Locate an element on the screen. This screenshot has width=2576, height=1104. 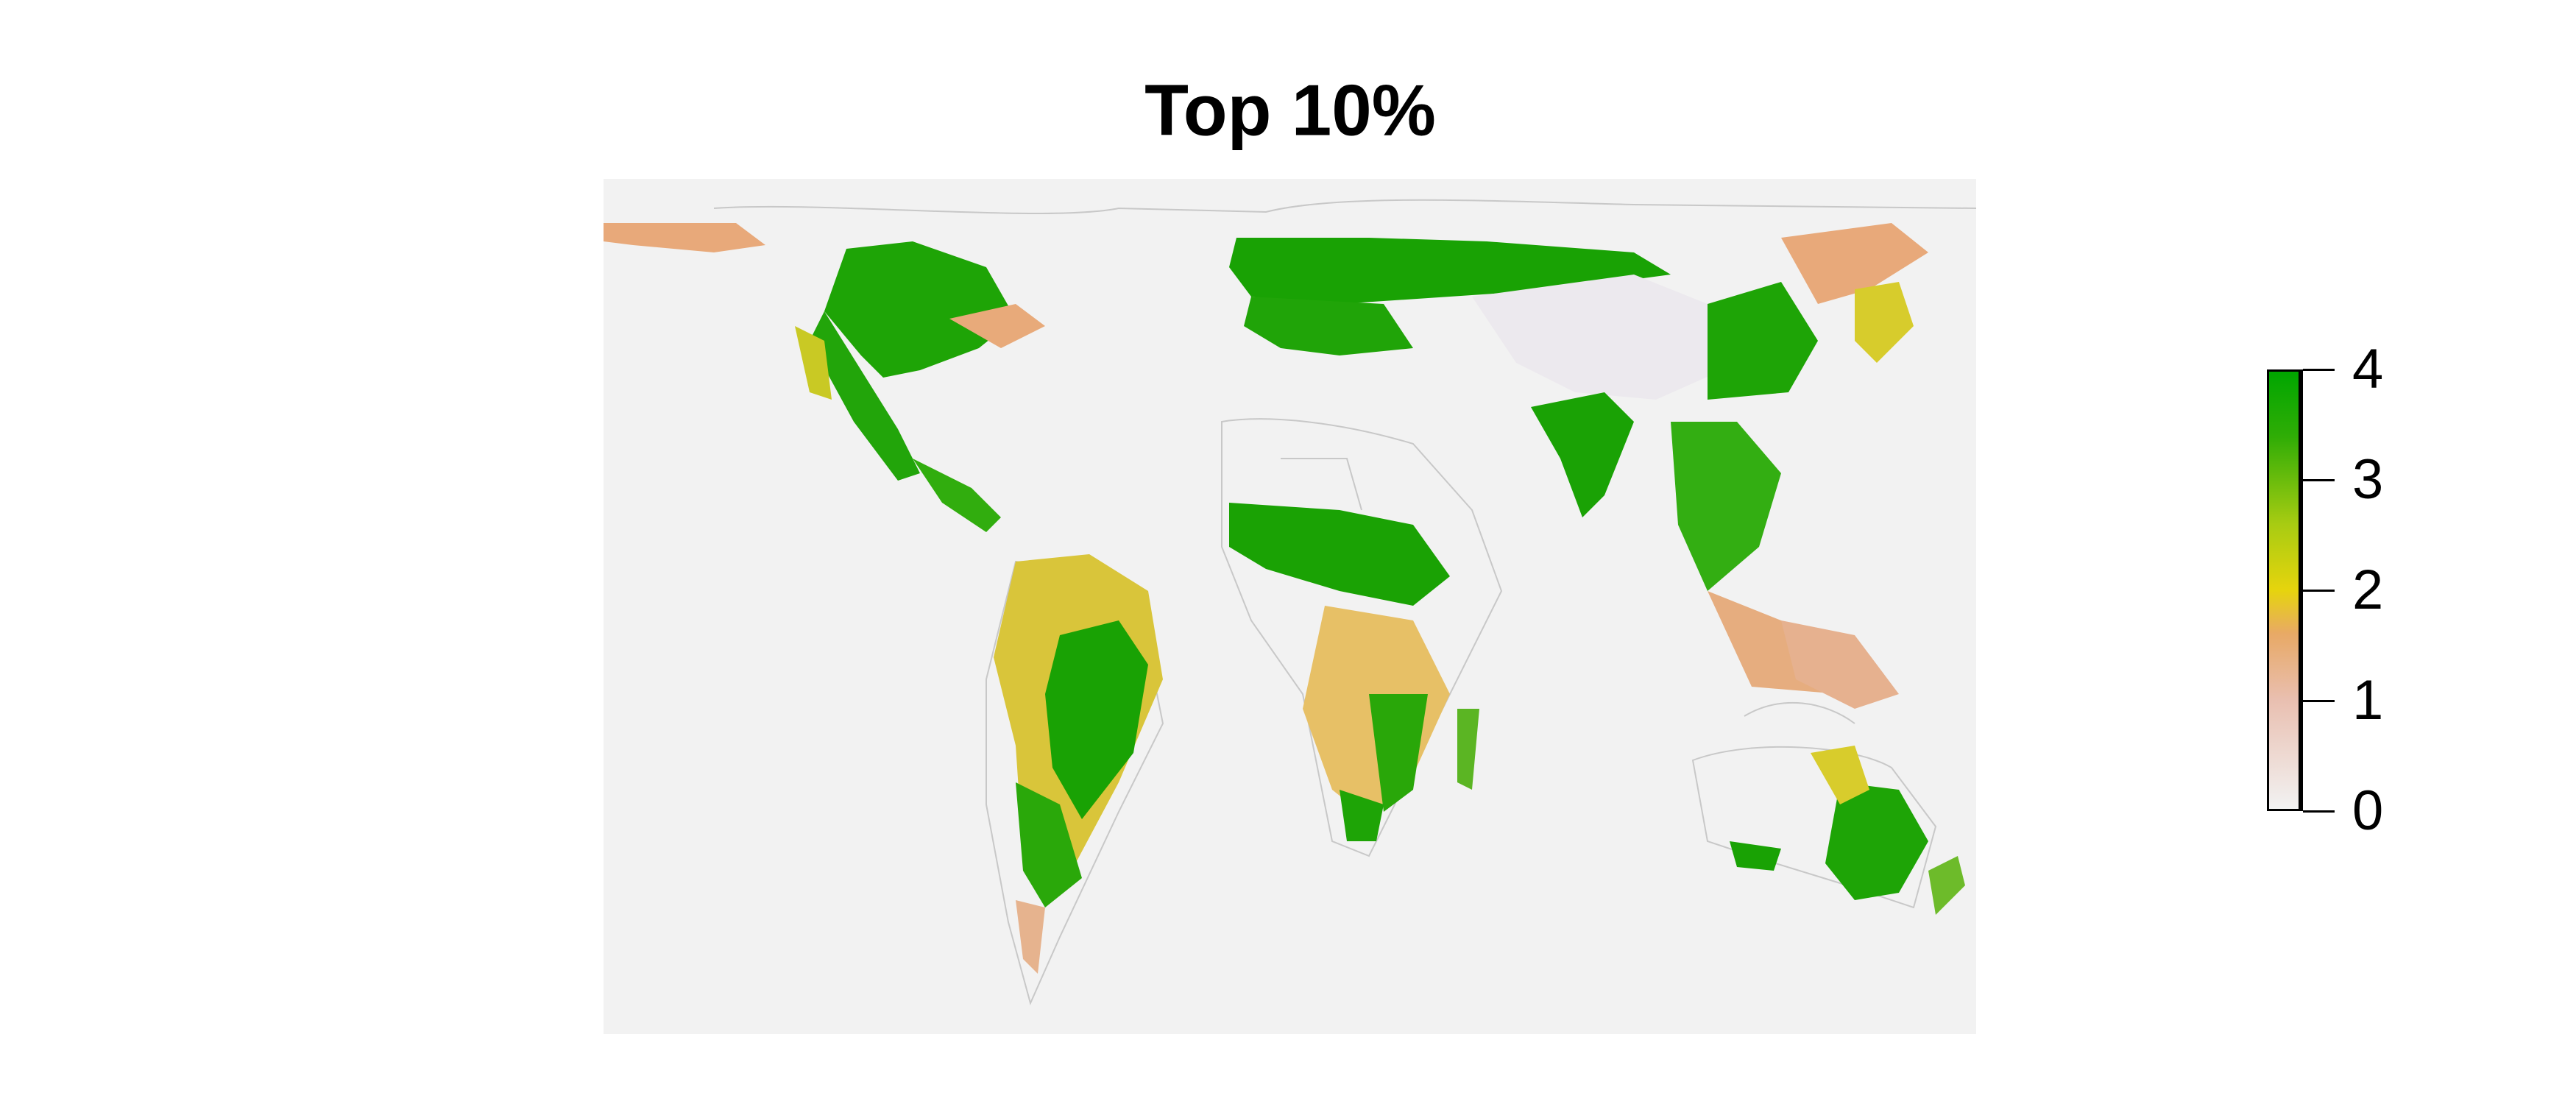
legend-label: 3 is located at coordinates (2368, 480).